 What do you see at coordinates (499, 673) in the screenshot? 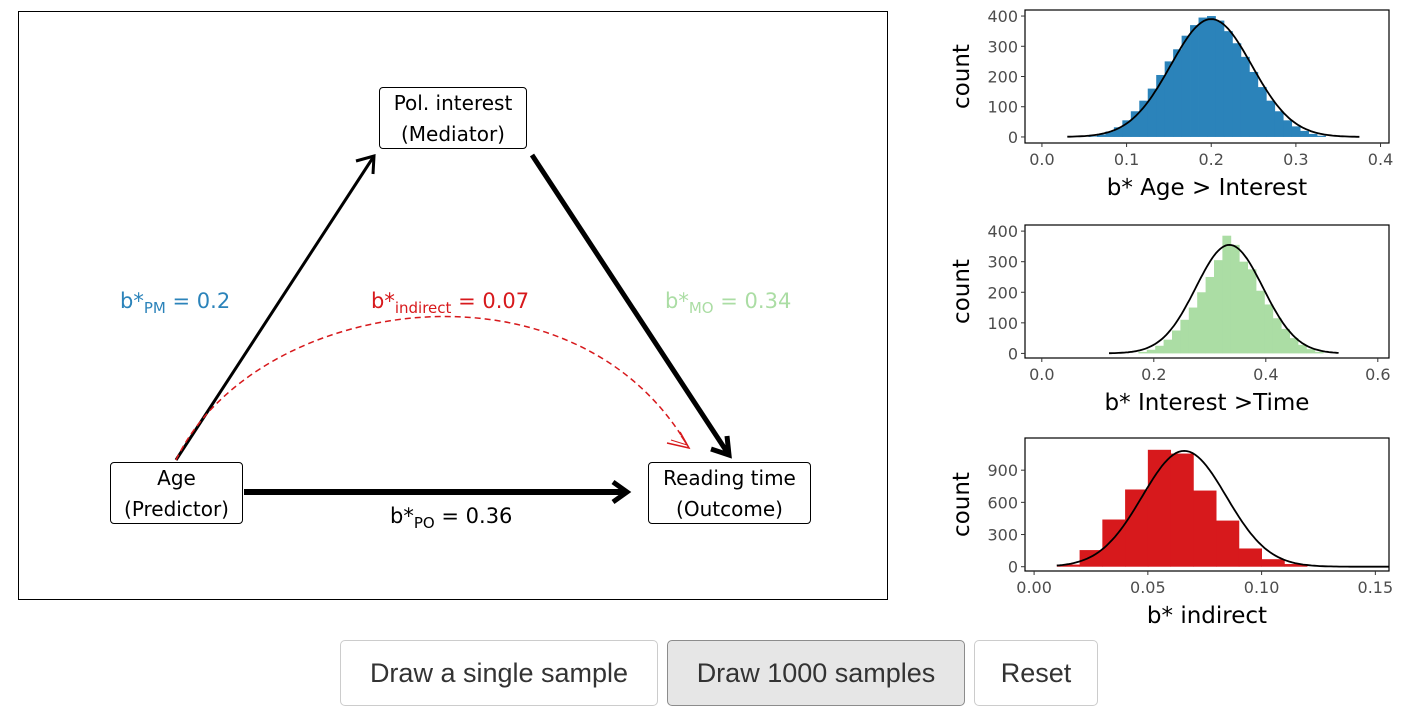
I see `draw-single-sample-button: Draw a single sample` at bounding box center [499, 673].